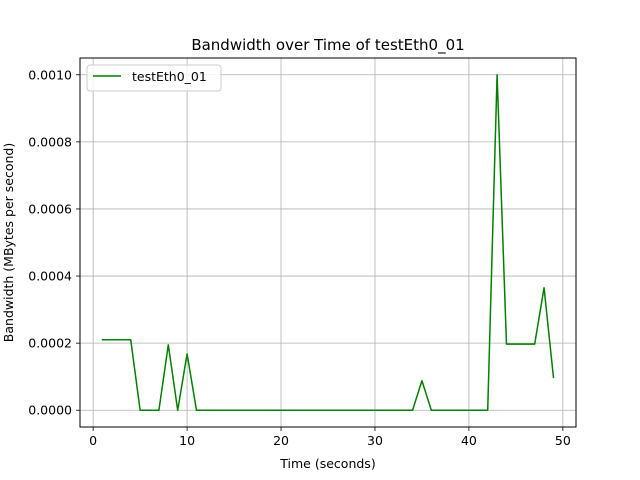 This screenshot has width=640, height=480. Describe the element at coordinates (187, 440) in the screenshot. I see `x-tick-label: 10` at that location.